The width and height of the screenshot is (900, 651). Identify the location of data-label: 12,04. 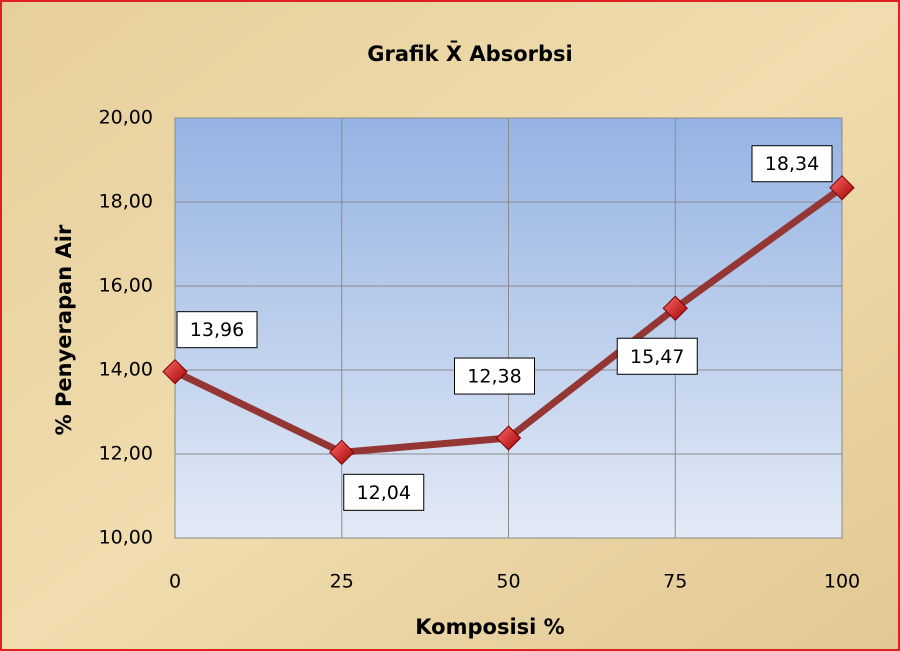
(384, 493).